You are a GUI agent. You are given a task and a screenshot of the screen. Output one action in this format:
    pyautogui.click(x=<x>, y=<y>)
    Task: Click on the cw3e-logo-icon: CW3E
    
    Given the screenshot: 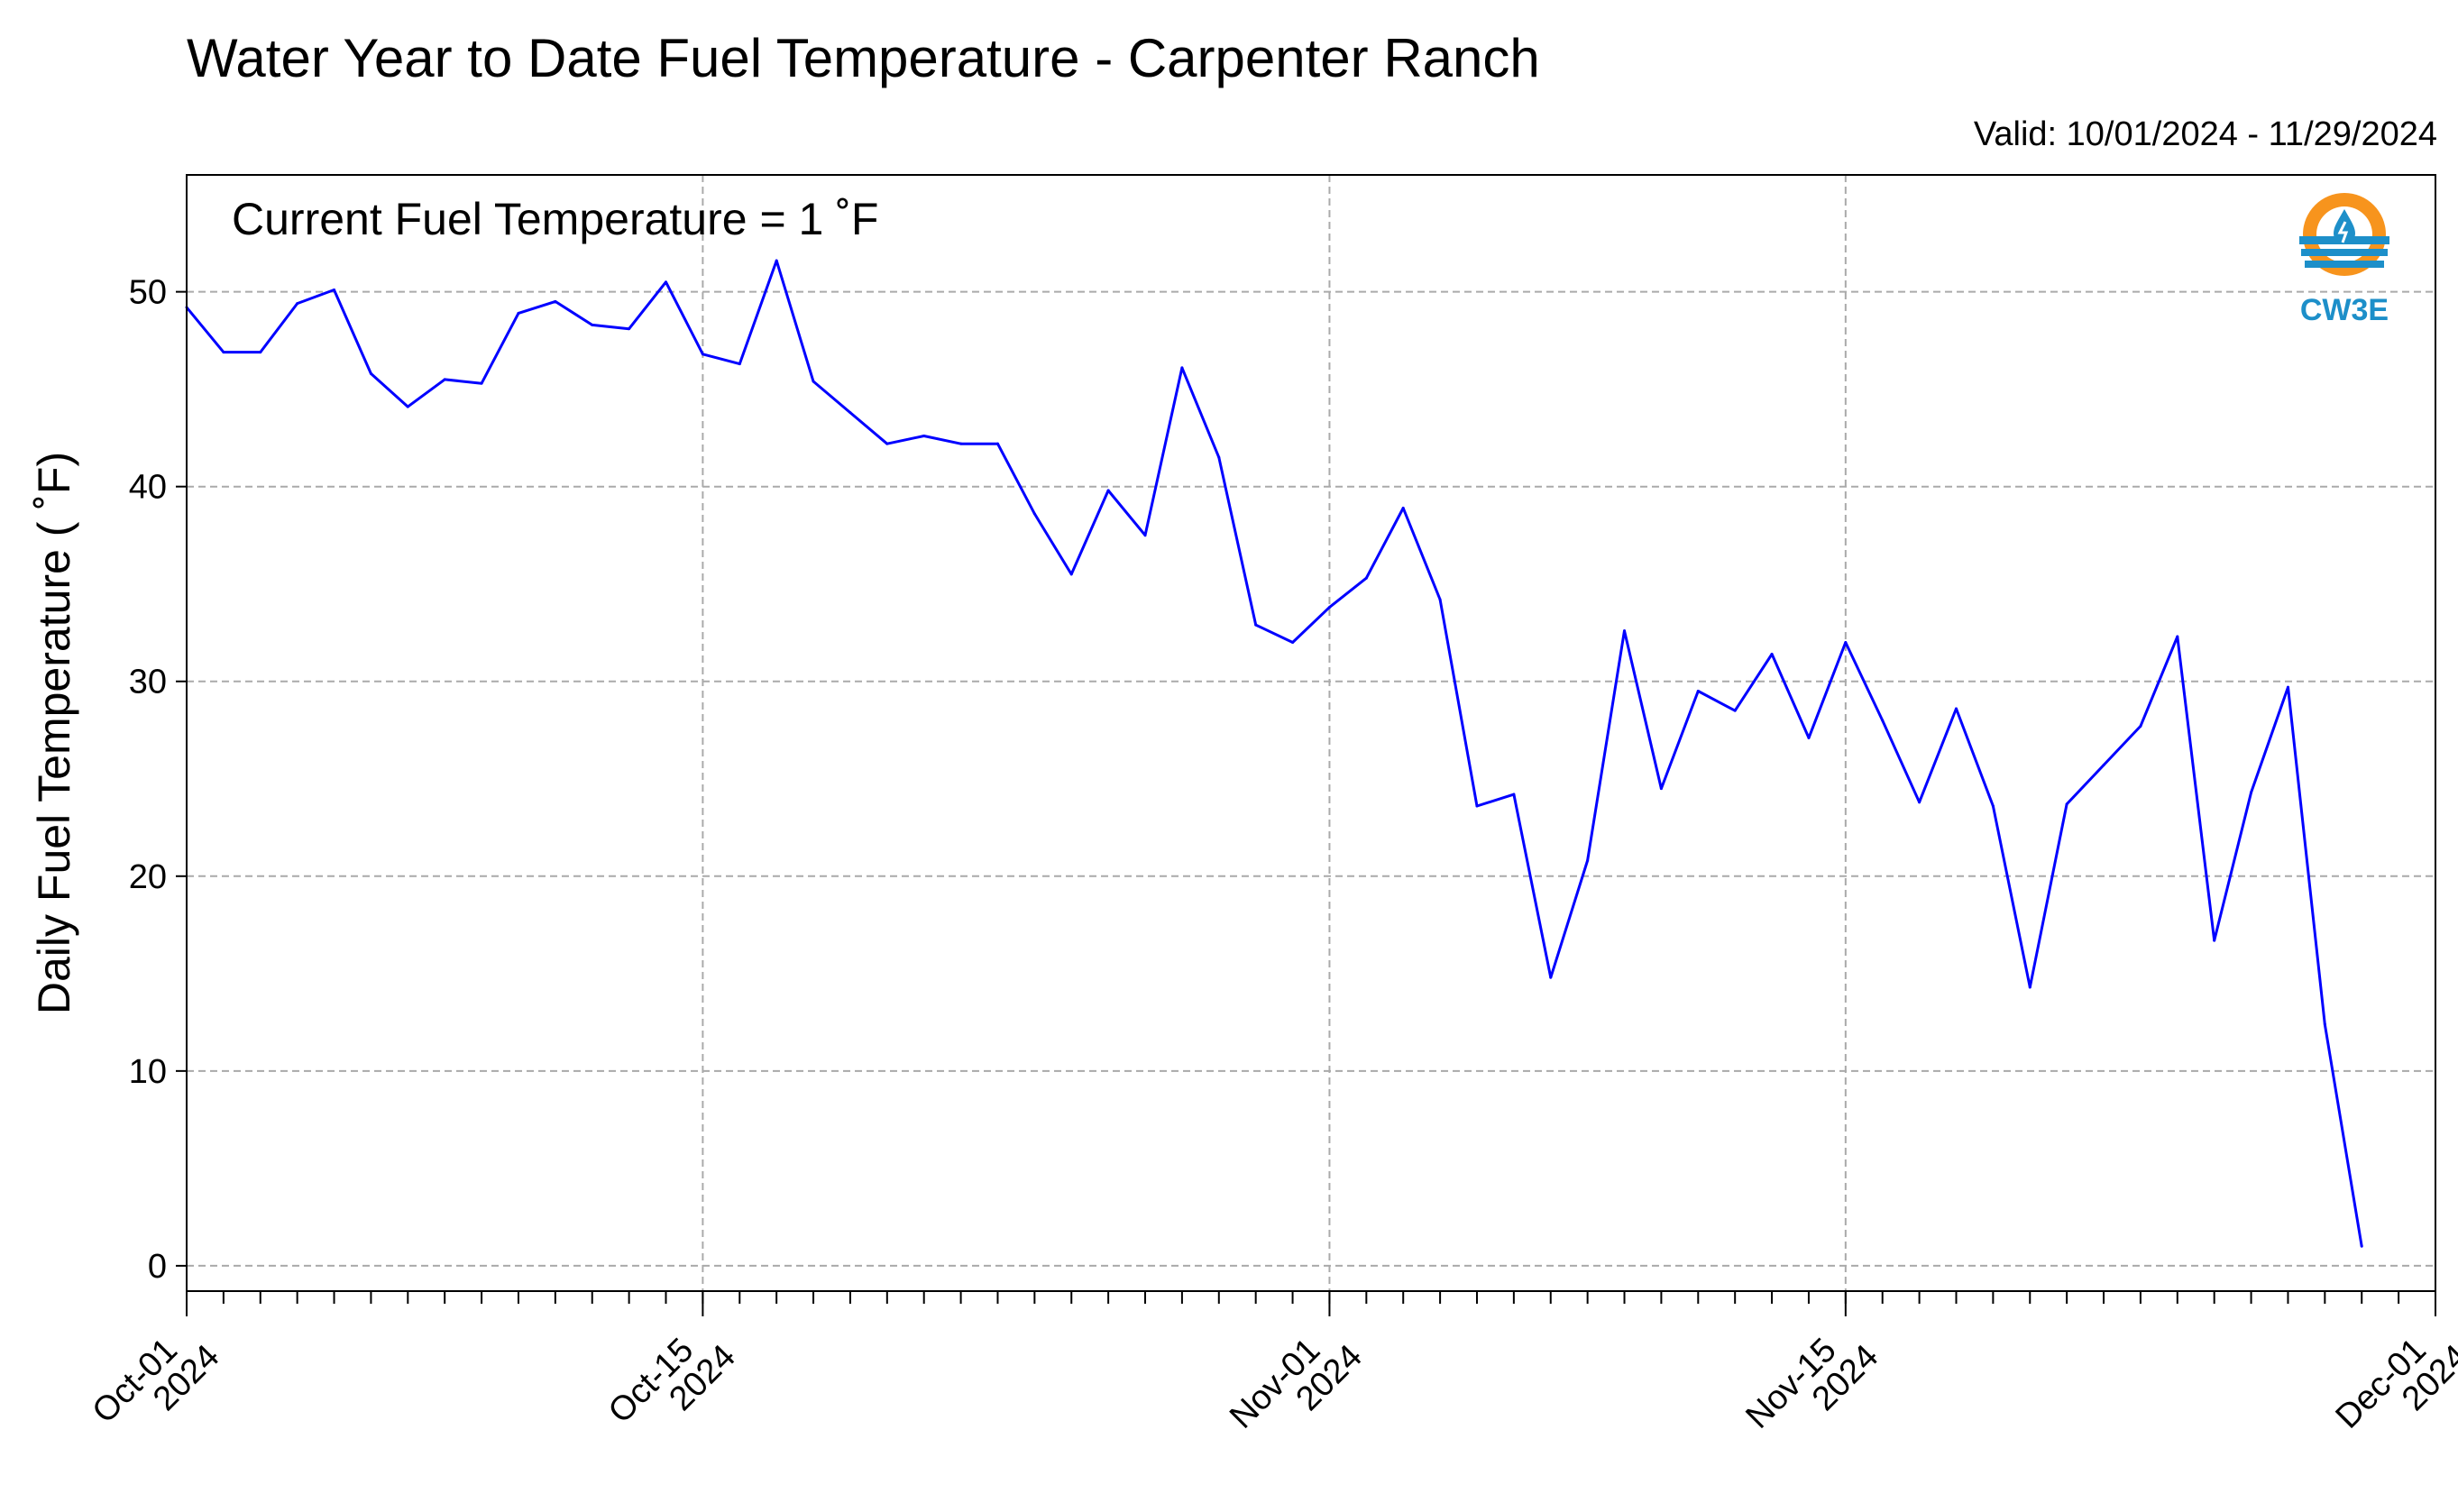 What is the action you would take?
    pyautogui.click(x=2344, y=260)
    